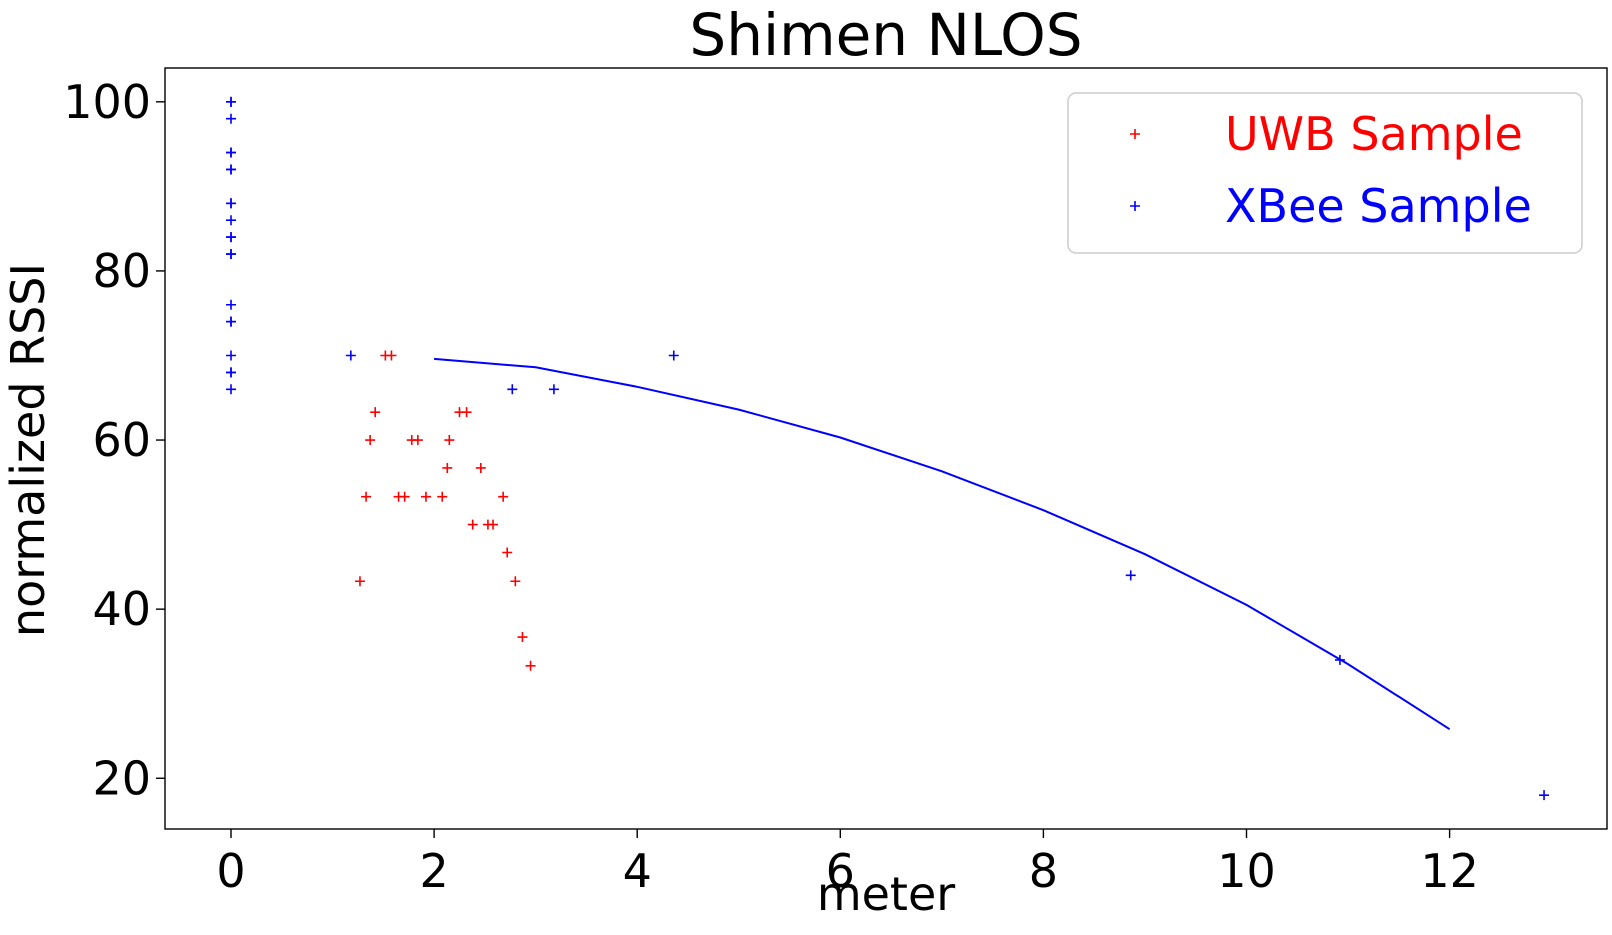 Image resolution: width=1612 pixels, height=935 pixels. I want to click on chart-title: Shimen NLOS, so click(885, 35).